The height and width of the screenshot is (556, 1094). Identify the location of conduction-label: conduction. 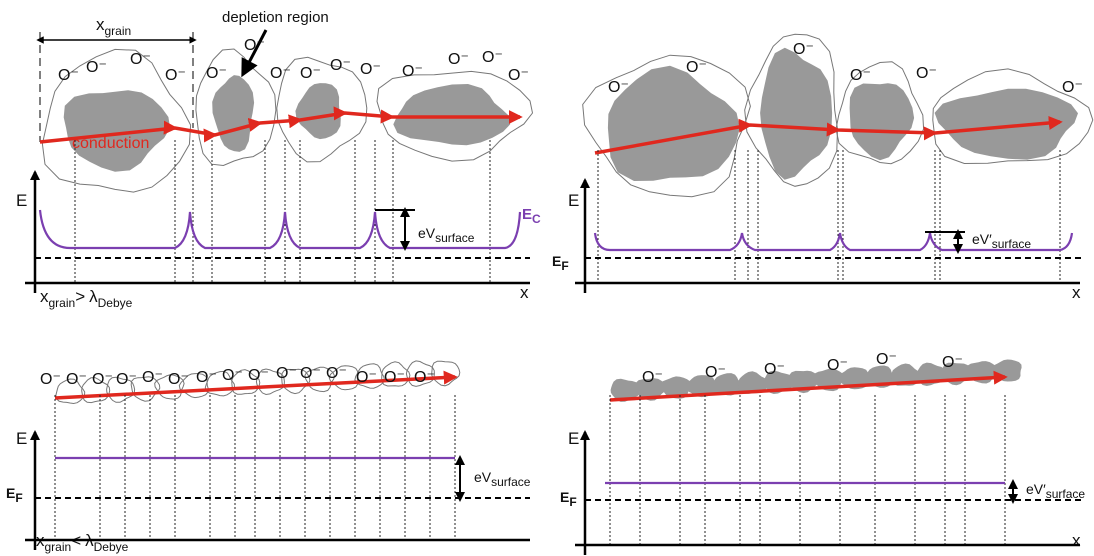
(110, 143).